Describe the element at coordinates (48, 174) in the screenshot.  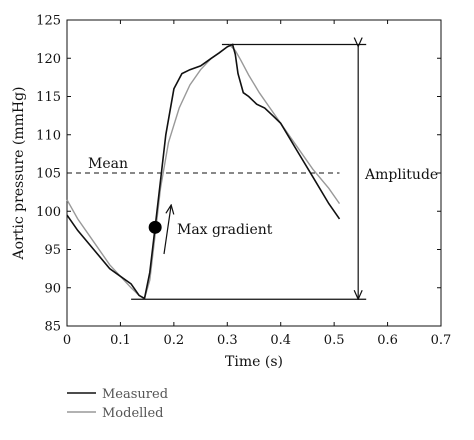
I see `y-tick-label: 105` at that location.